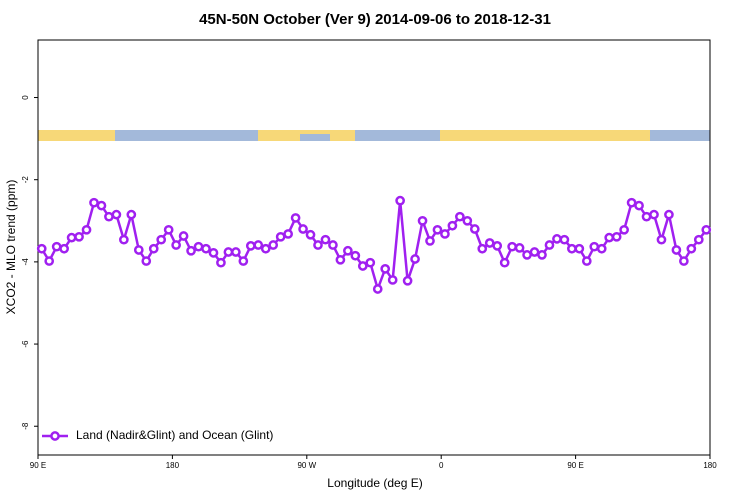 The height and width of the screenshot is (500, 750). I want to click on y-axis-label: XCO2 - MLO trend (ppm), so click(11, 247).